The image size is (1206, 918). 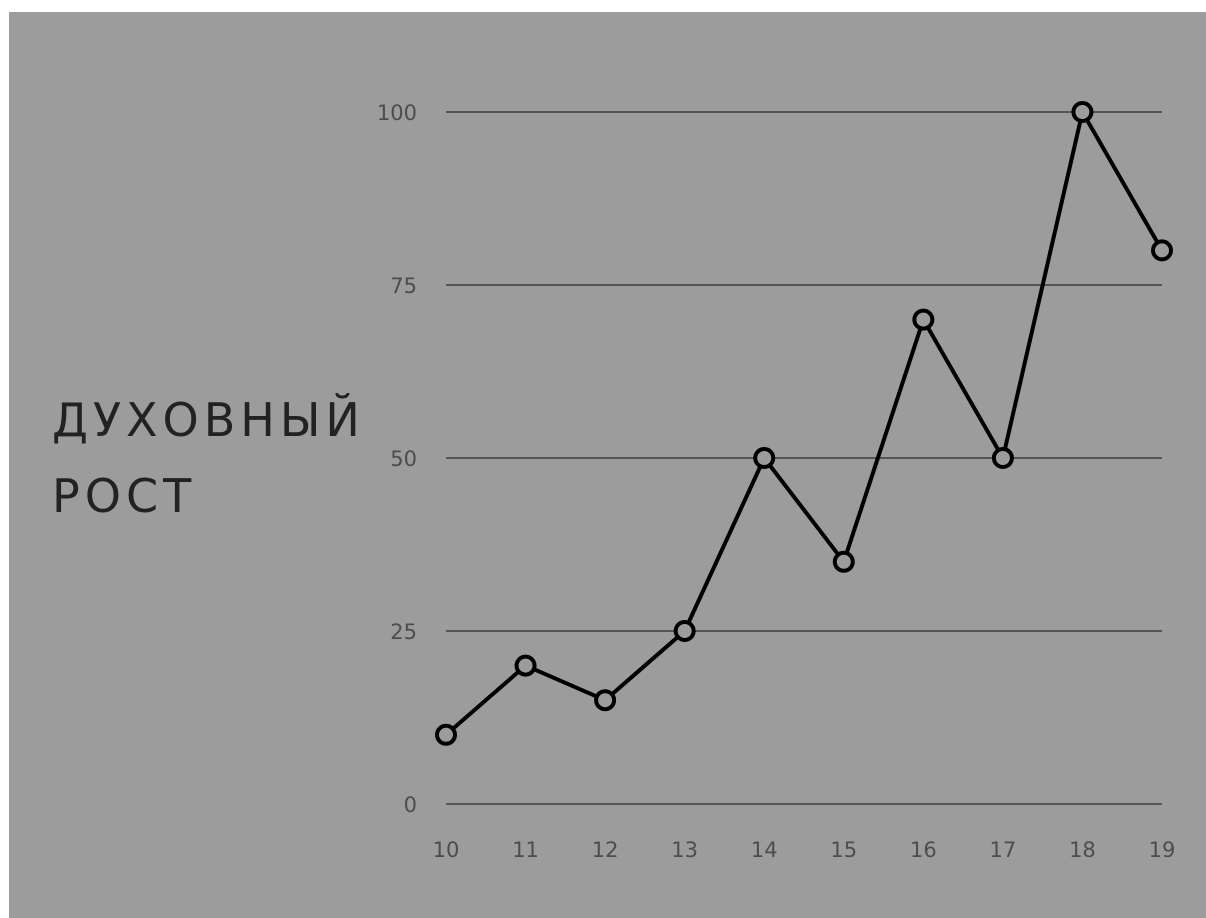 What do you see at coordinates (397, 113) in the screenshot?
I see `y-tick-label: 100` at bounding box center [397, 113].